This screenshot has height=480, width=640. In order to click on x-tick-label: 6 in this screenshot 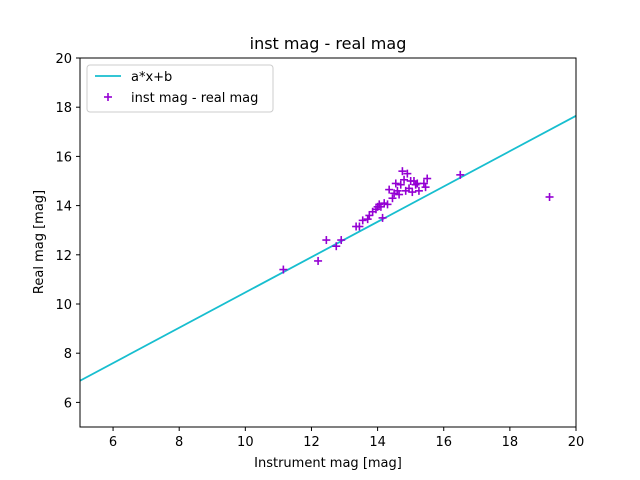, I will do `click(113, 442)`.